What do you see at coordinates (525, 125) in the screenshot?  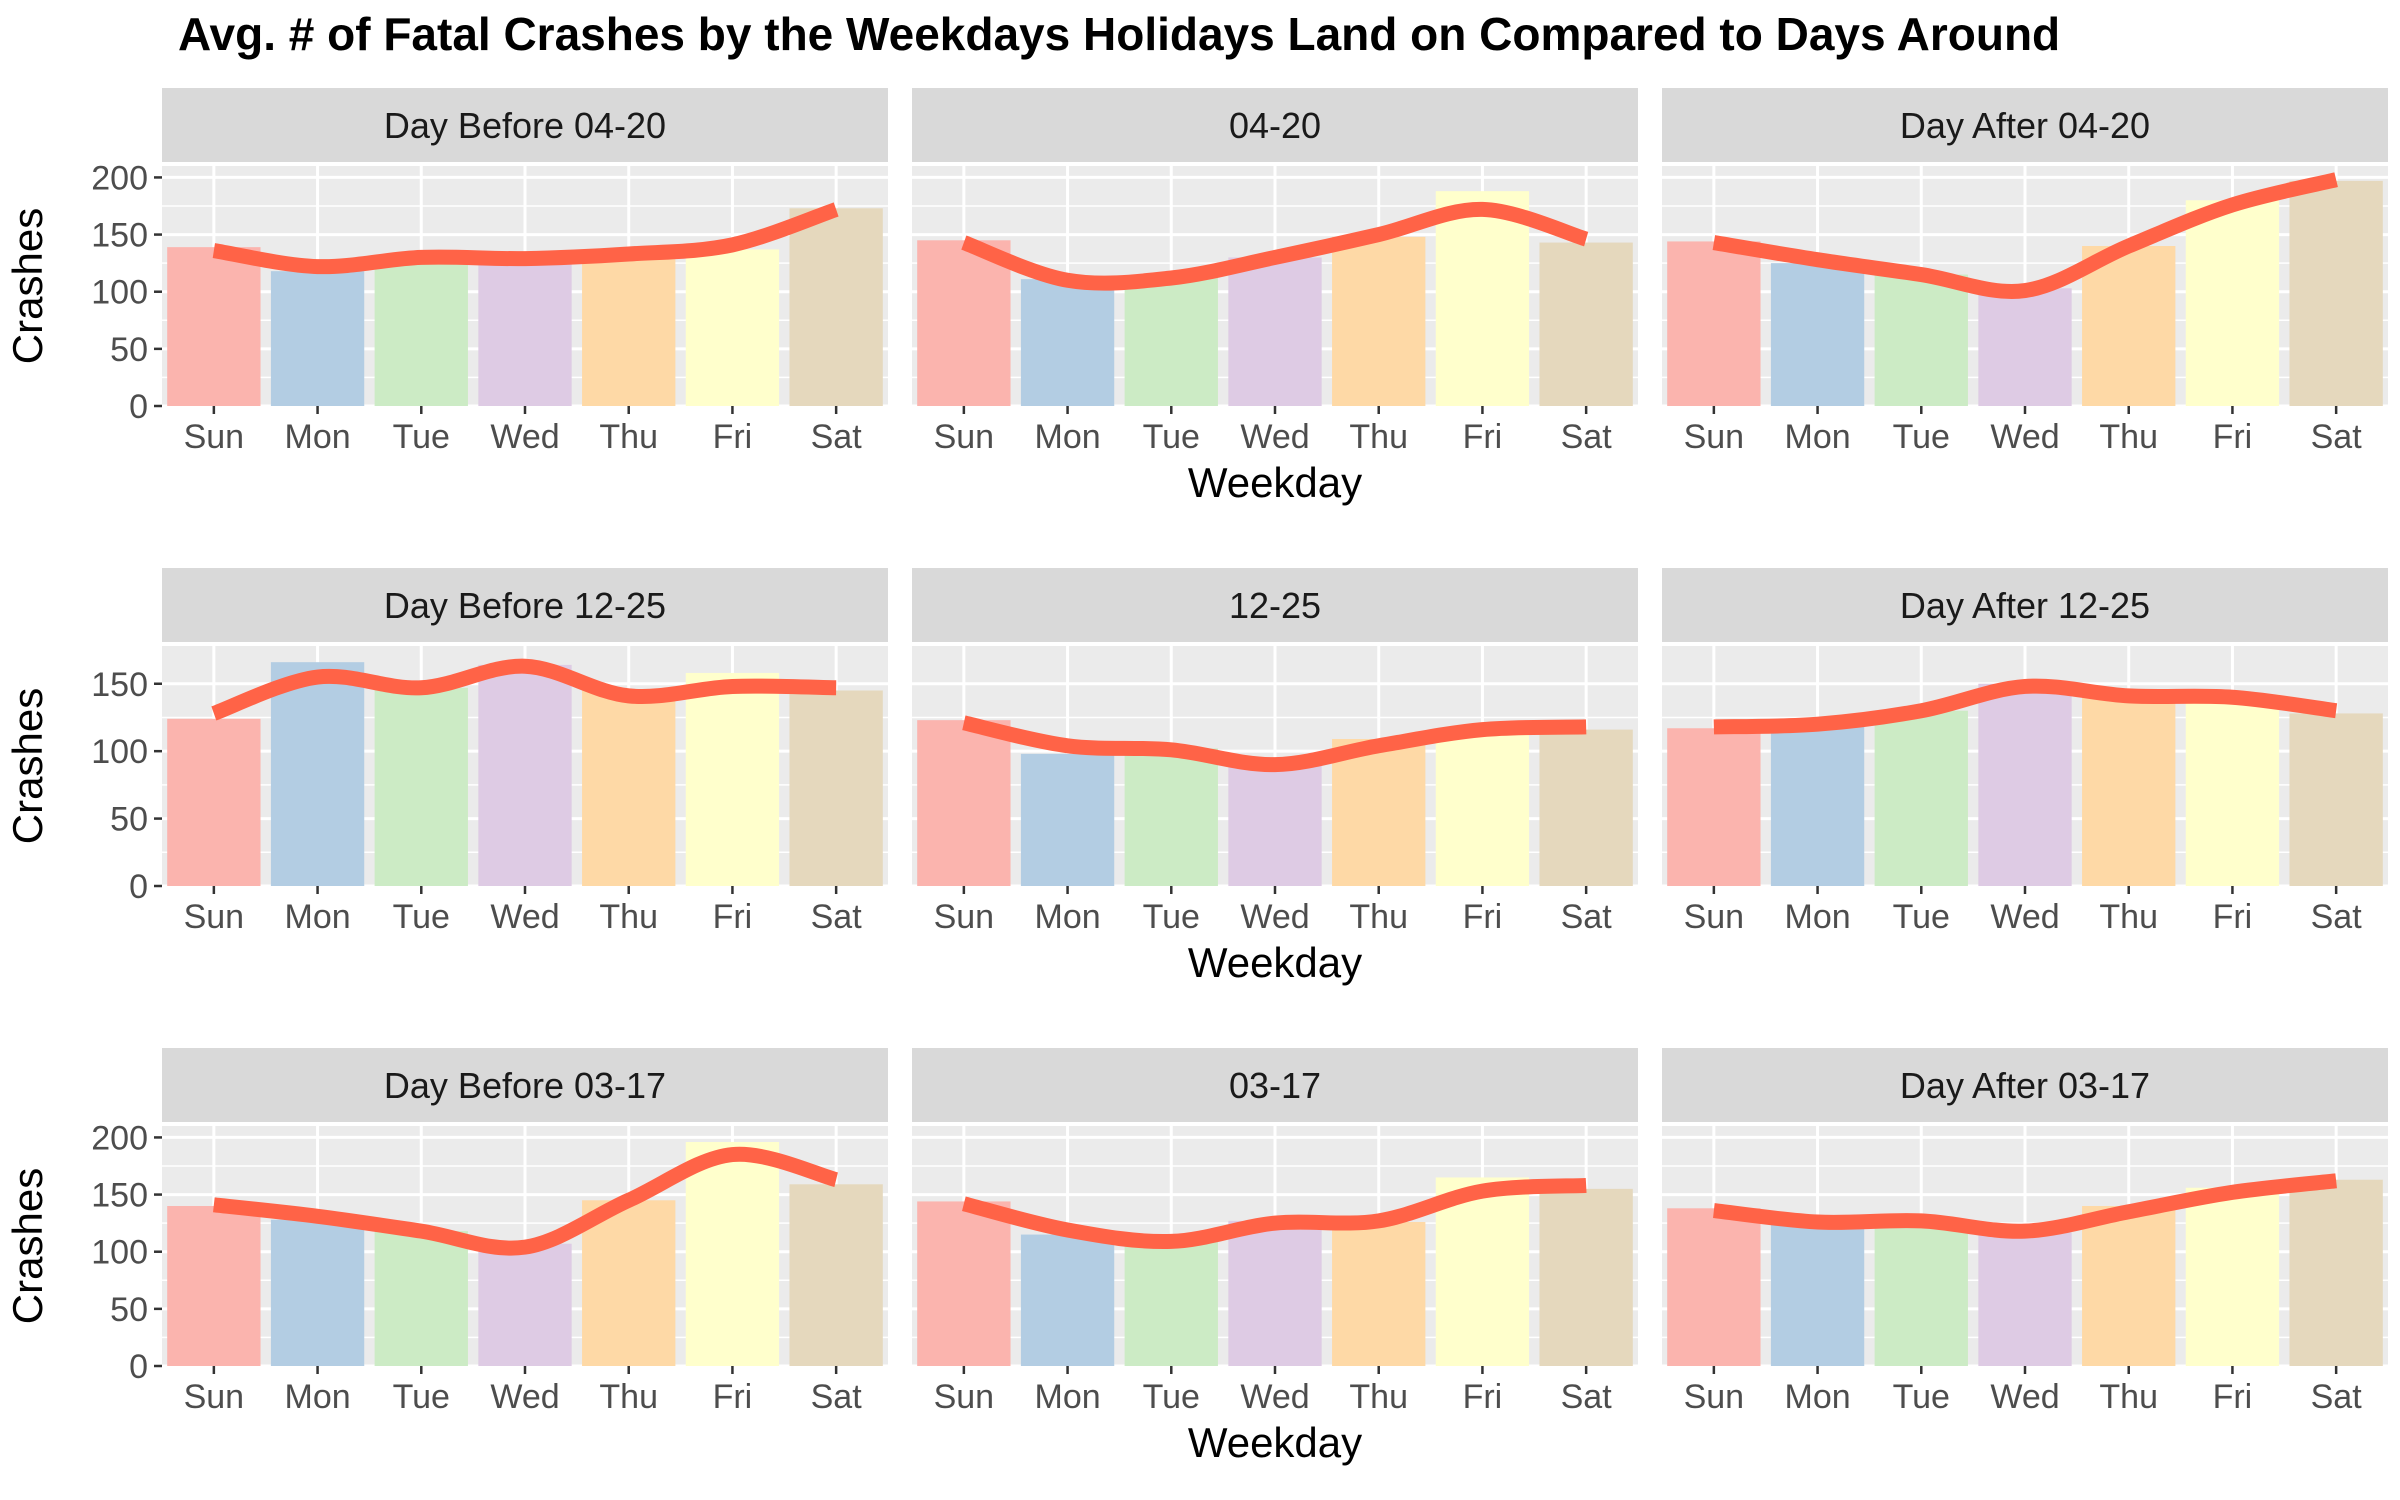 I see `facet-title: Day Before 04-20` at bounding box center [525, 125].